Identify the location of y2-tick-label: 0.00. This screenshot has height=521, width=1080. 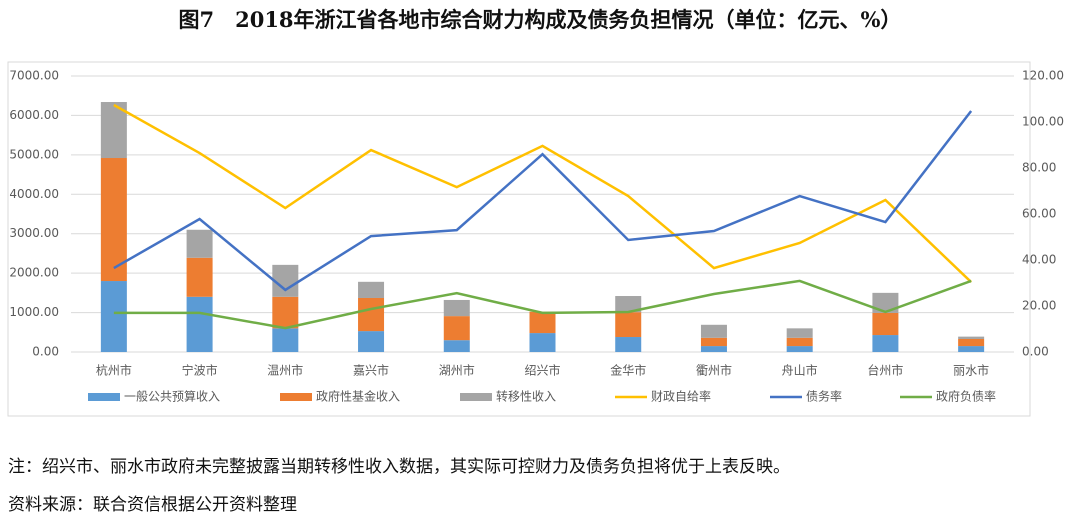
(1035, 352).